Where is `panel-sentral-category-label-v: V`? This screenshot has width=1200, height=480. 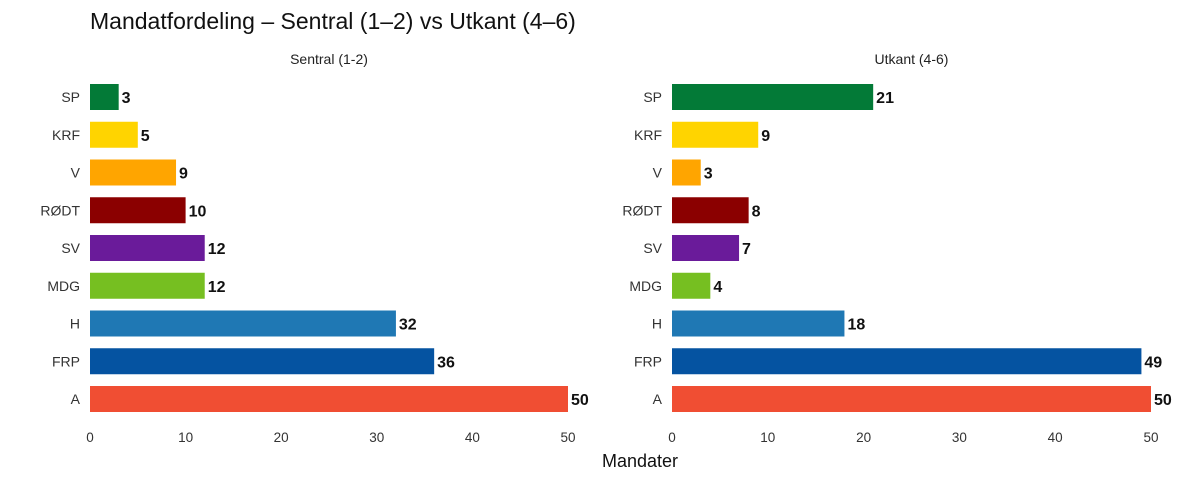
panel-sentral-category-label-v: V is located at coordinates (76, 173).